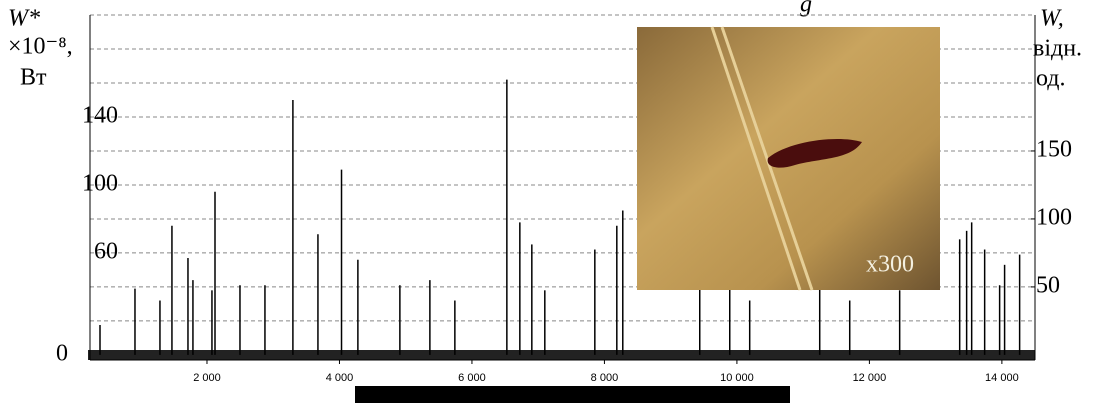  Describe the element at coordinates (100, 115) in the screenshot. I see `y-tick-label: 140` at that location.